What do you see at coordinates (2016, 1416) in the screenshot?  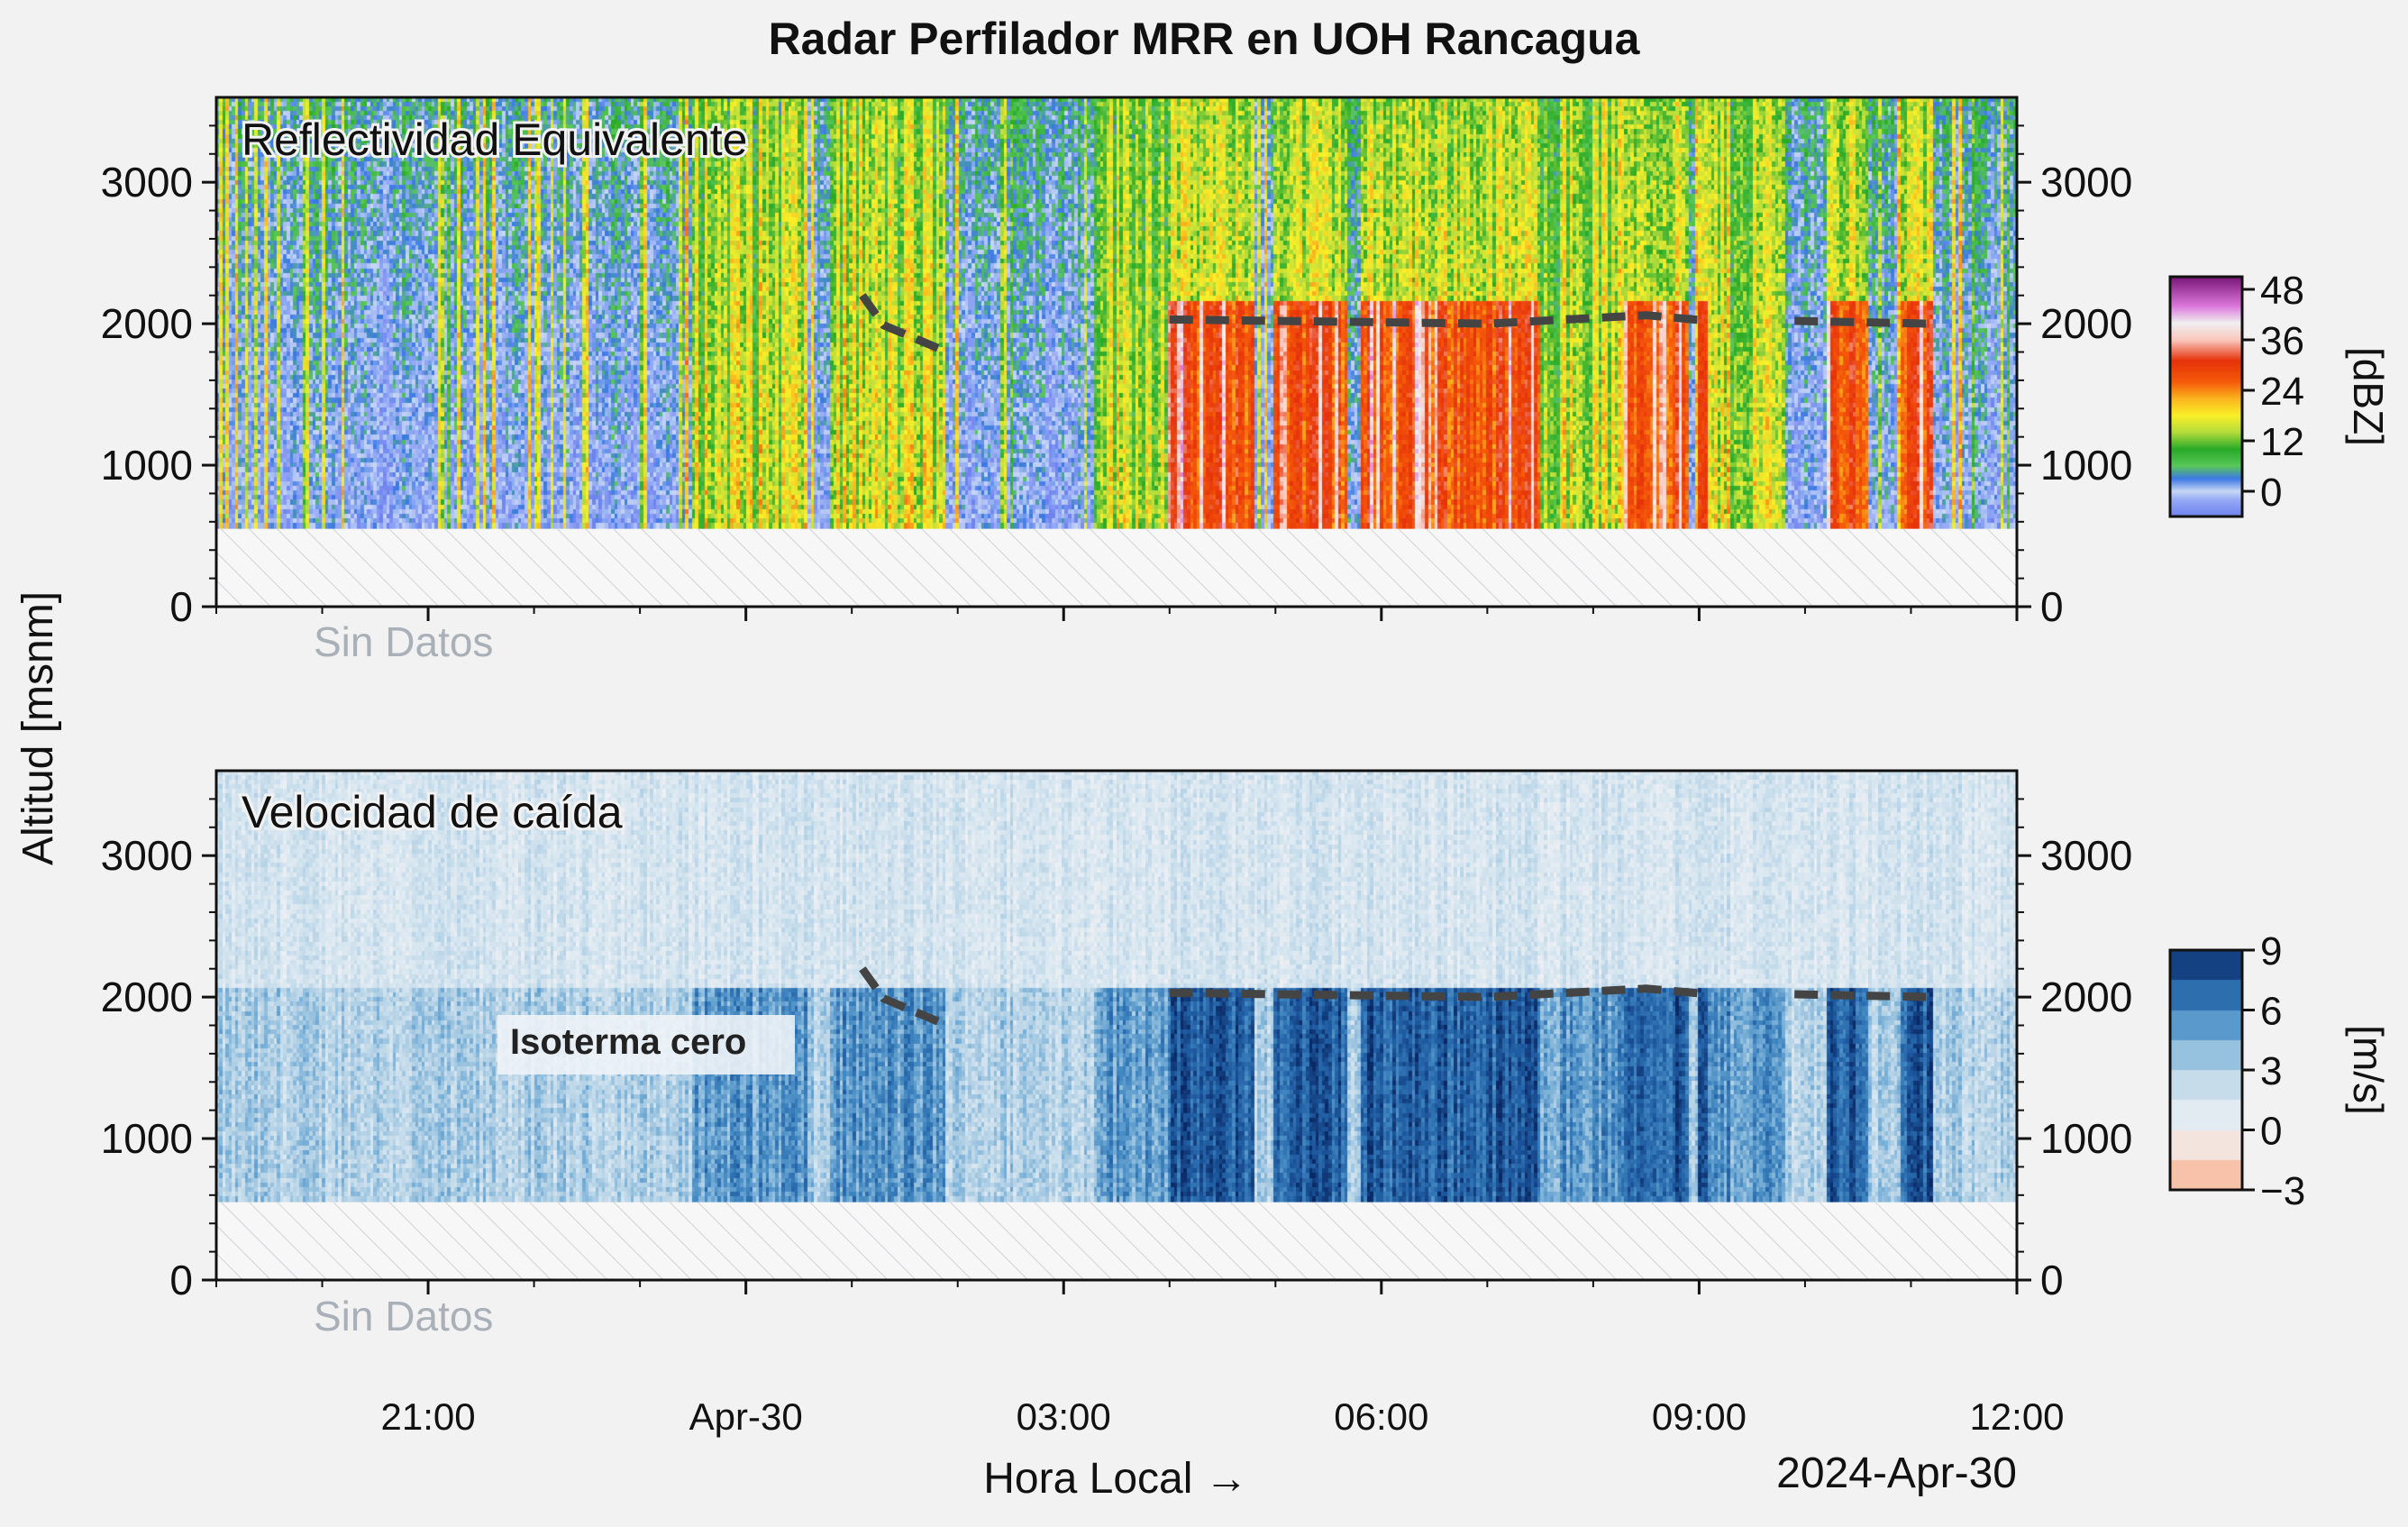 I see `x-tick-label: 12:00` at bounding box center [2016, 1416].